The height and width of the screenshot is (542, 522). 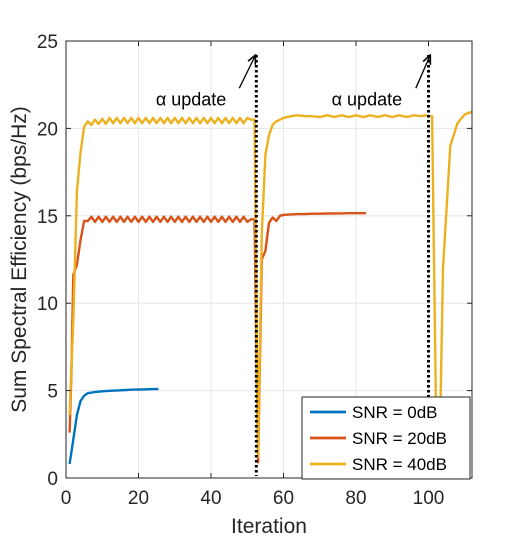 What do you see at coordinates (47, 129) in the screenshot?
I see `y-tick-label: 20` at bounding box center [47, 129].